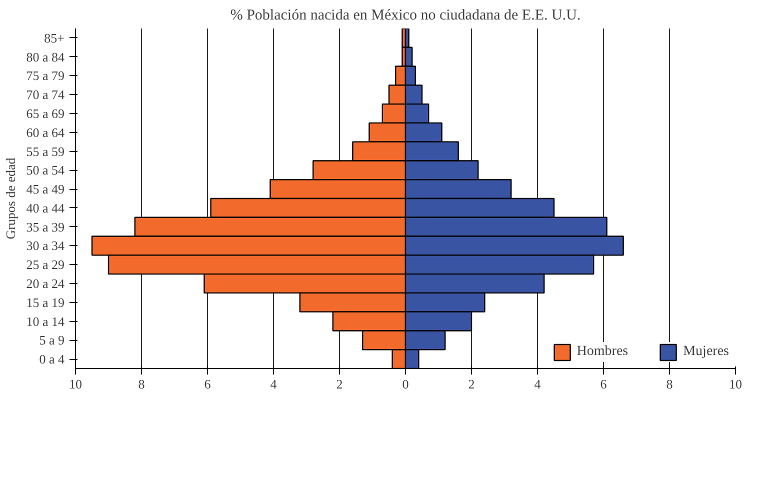 This screenshot has height=477, width=774. What do you see at coordinates (45, 56) in the screenshot?
I see `y-tick-label: 80 a 84` at bounding box center [45, 56].